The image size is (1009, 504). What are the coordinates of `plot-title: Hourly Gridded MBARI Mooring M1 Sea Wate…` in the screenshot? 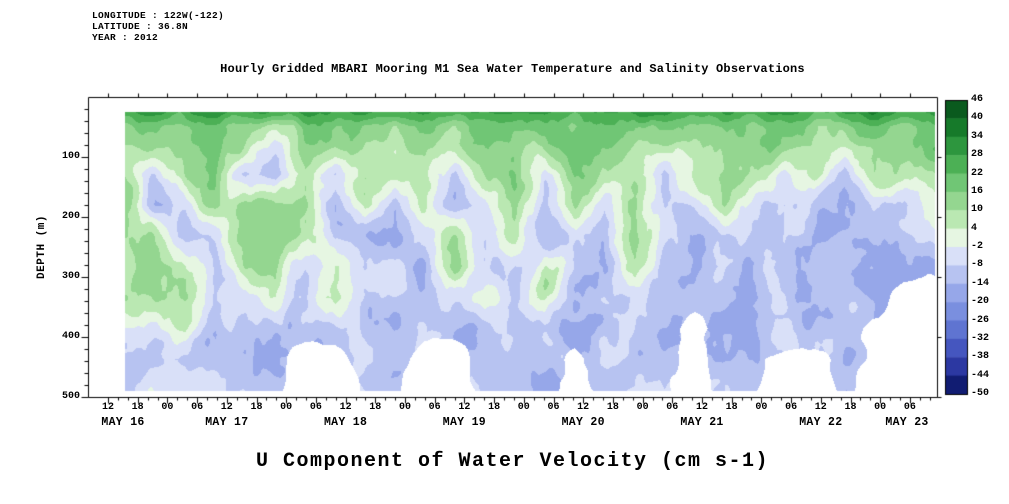 It's located at (512, 69).